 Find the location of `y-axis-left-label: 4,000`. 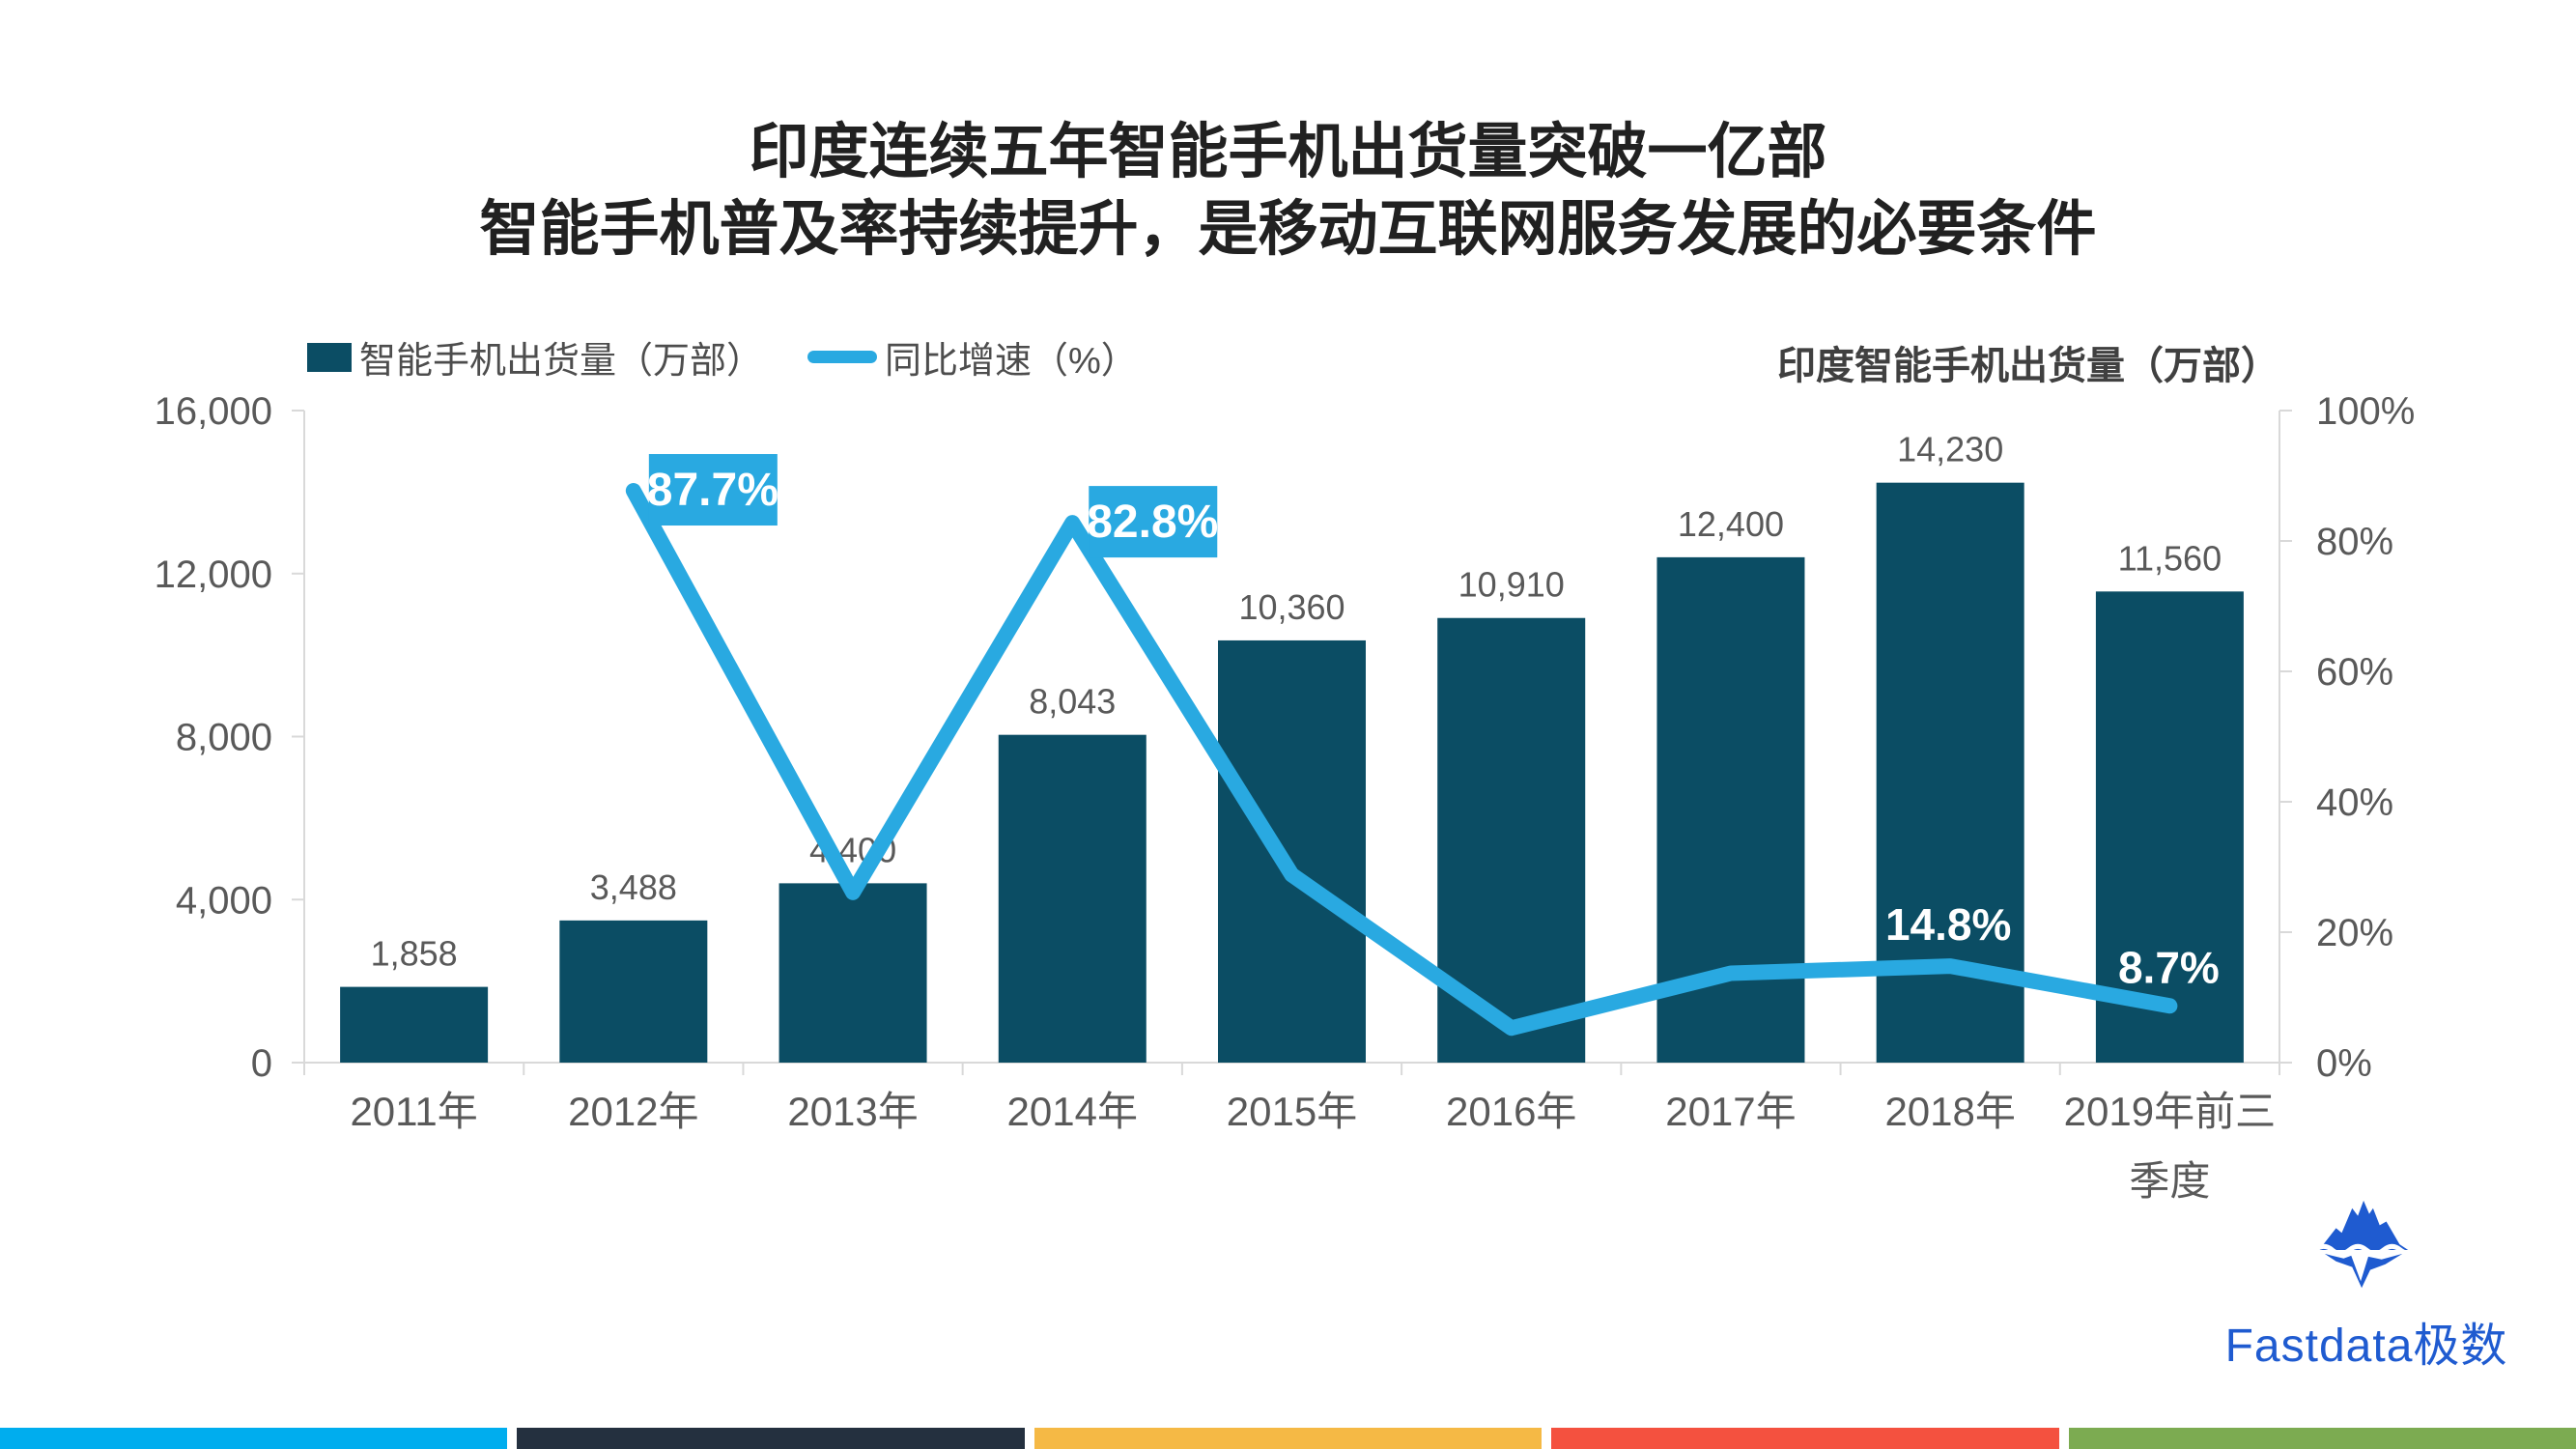

y-axis-left-label: 4,000 is located at coordinates (224, 900).